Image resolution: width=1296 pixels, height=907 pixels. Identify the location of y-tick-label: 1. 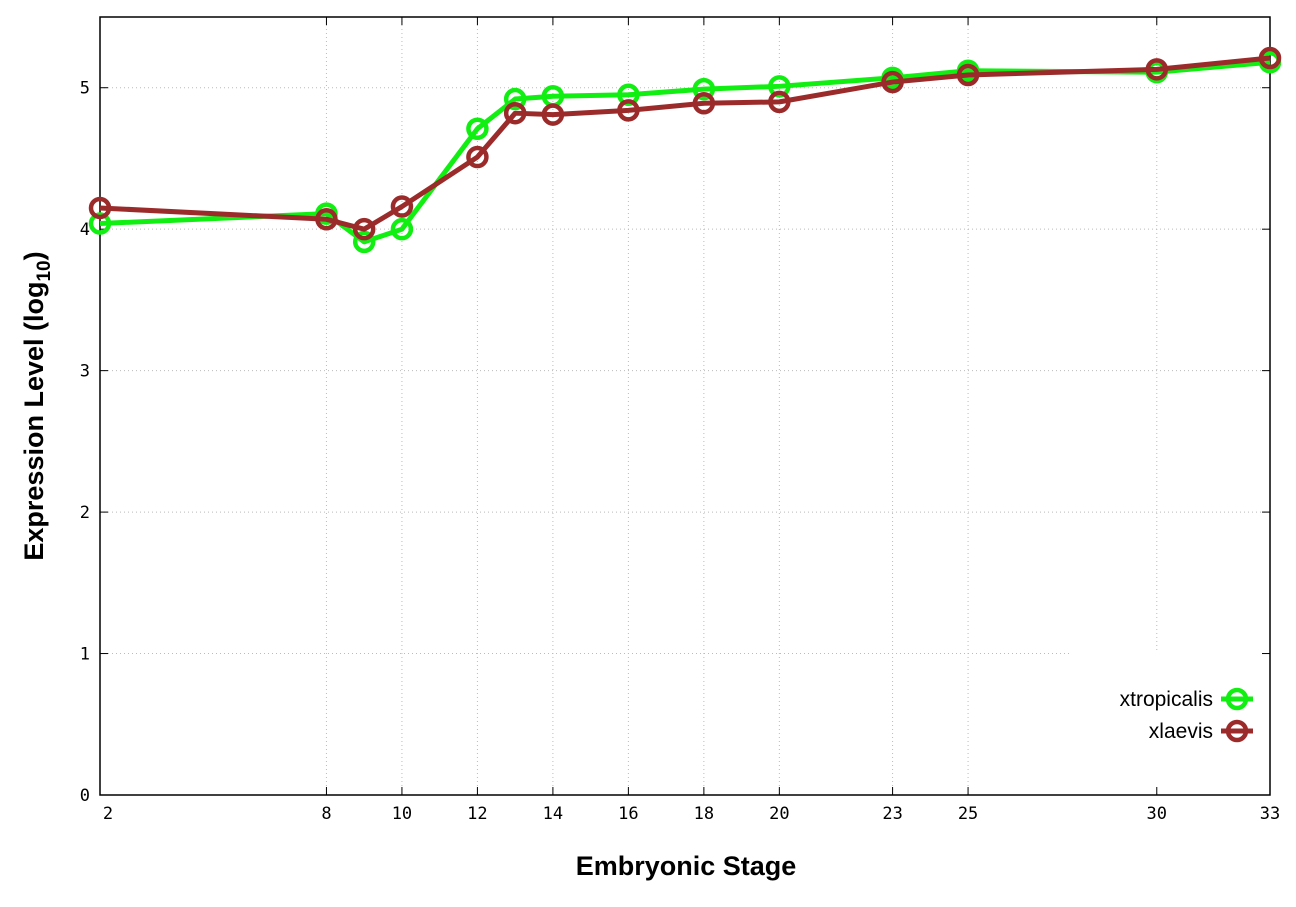
(85, 655).